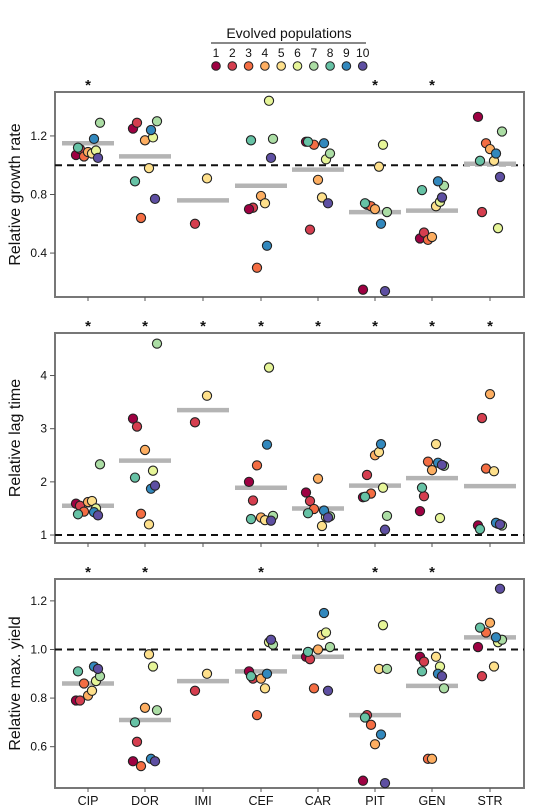 The image size is (545, 807). Describe the element at coordinates (202, 800) in the screenshot. I see `x-tick-label: IMI` at that location.